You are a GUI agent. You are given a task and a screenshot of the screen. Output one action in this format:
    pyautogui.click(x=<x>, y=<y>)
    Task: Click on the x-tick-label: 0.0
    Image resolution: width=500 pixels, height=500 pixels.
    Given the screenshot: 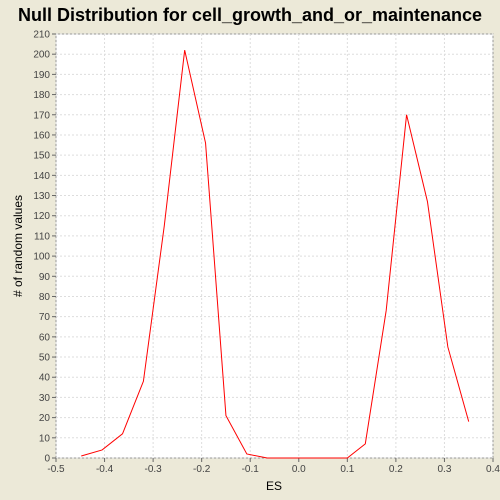 What is the action you would take?
    pyautogui.click(x=299, y=469)
    